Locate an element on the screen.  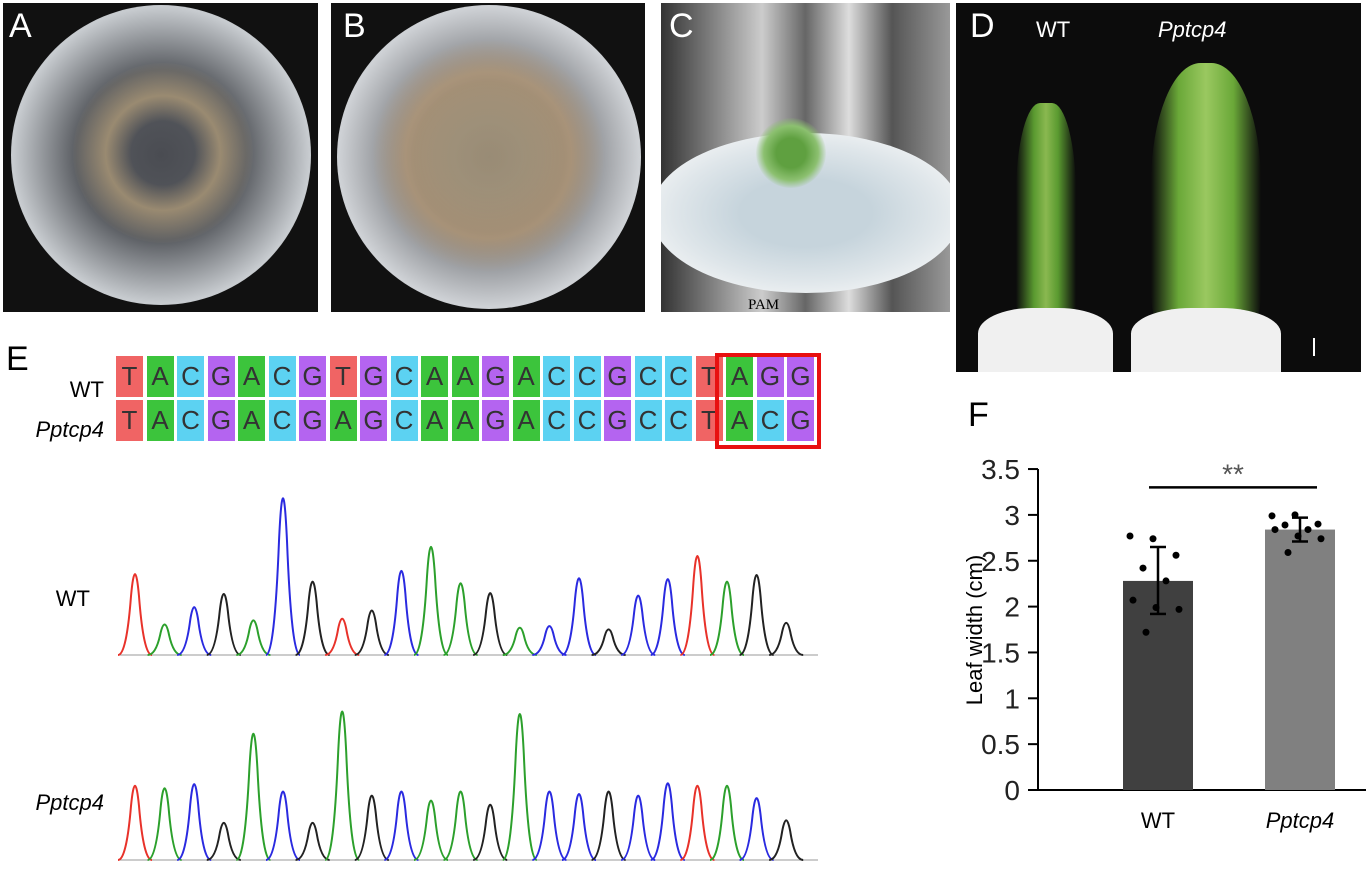
panel-b-photo: B is located at coordinates (488, 157).